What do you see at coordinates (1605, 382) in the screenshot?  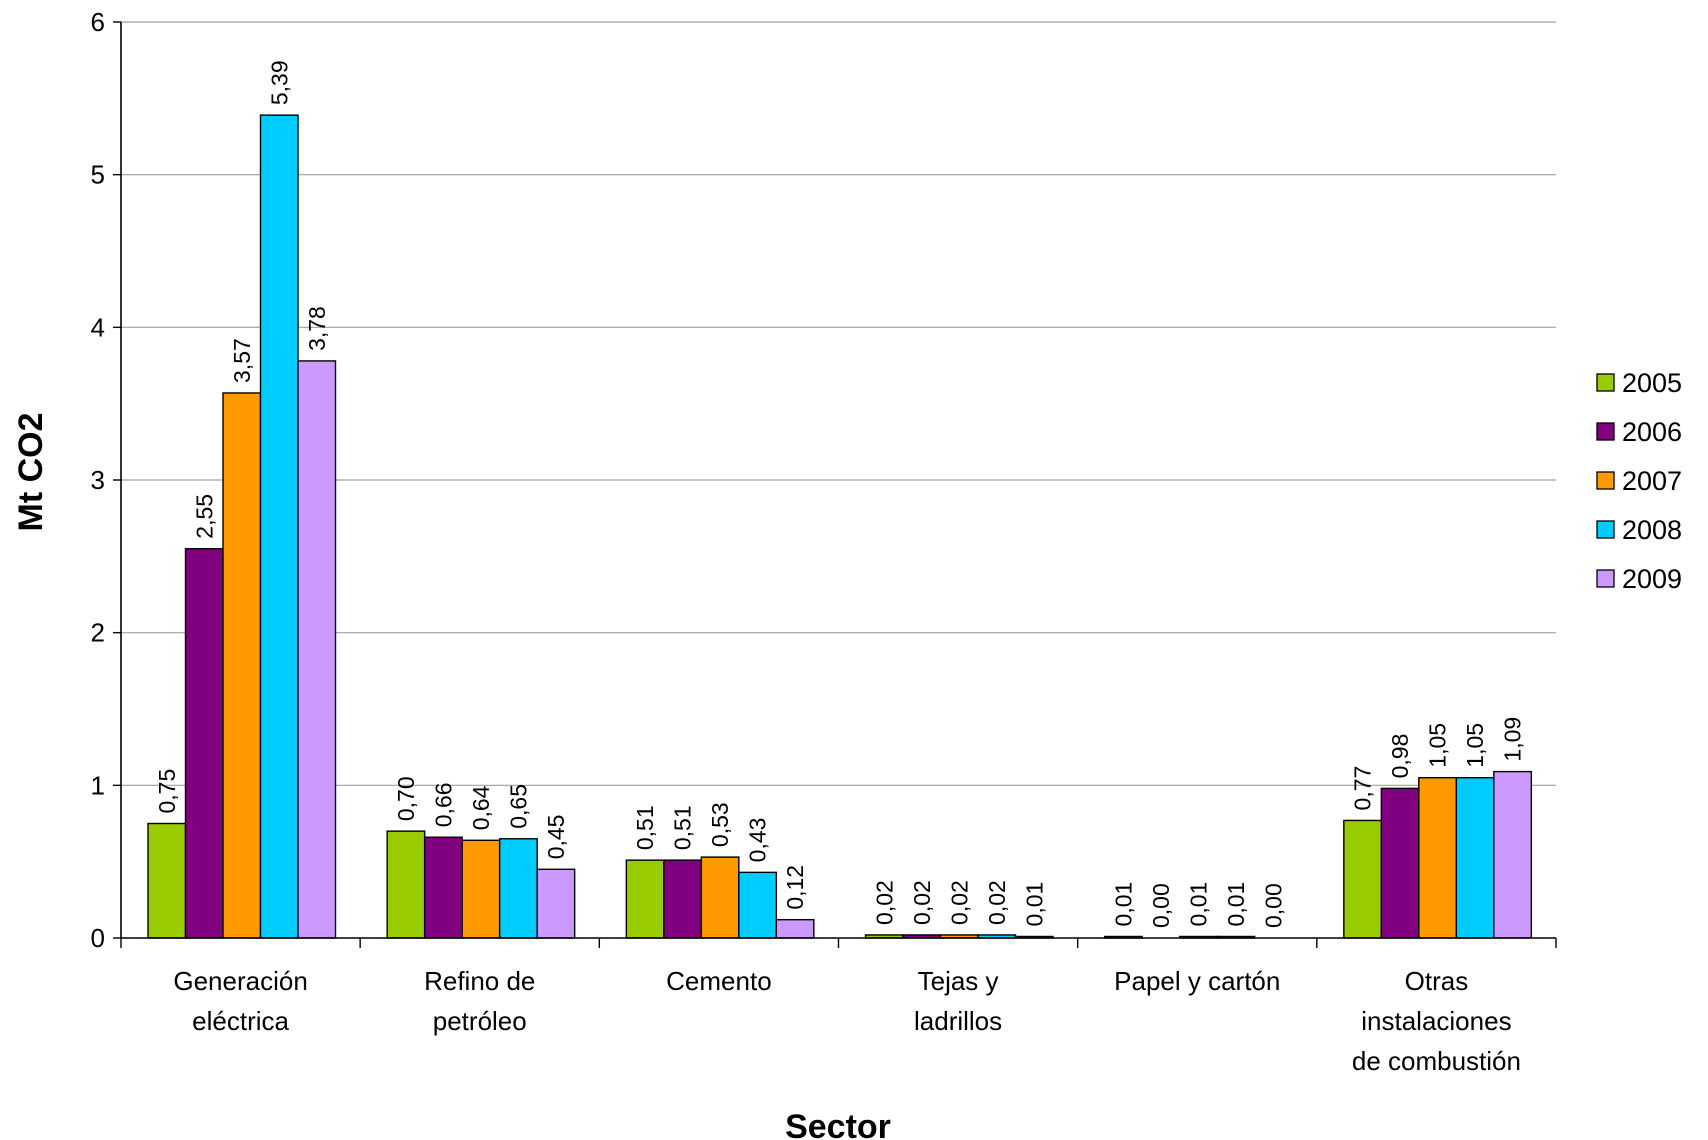 I see `legend-swatch-2005` at bounding box center [1605, 382].